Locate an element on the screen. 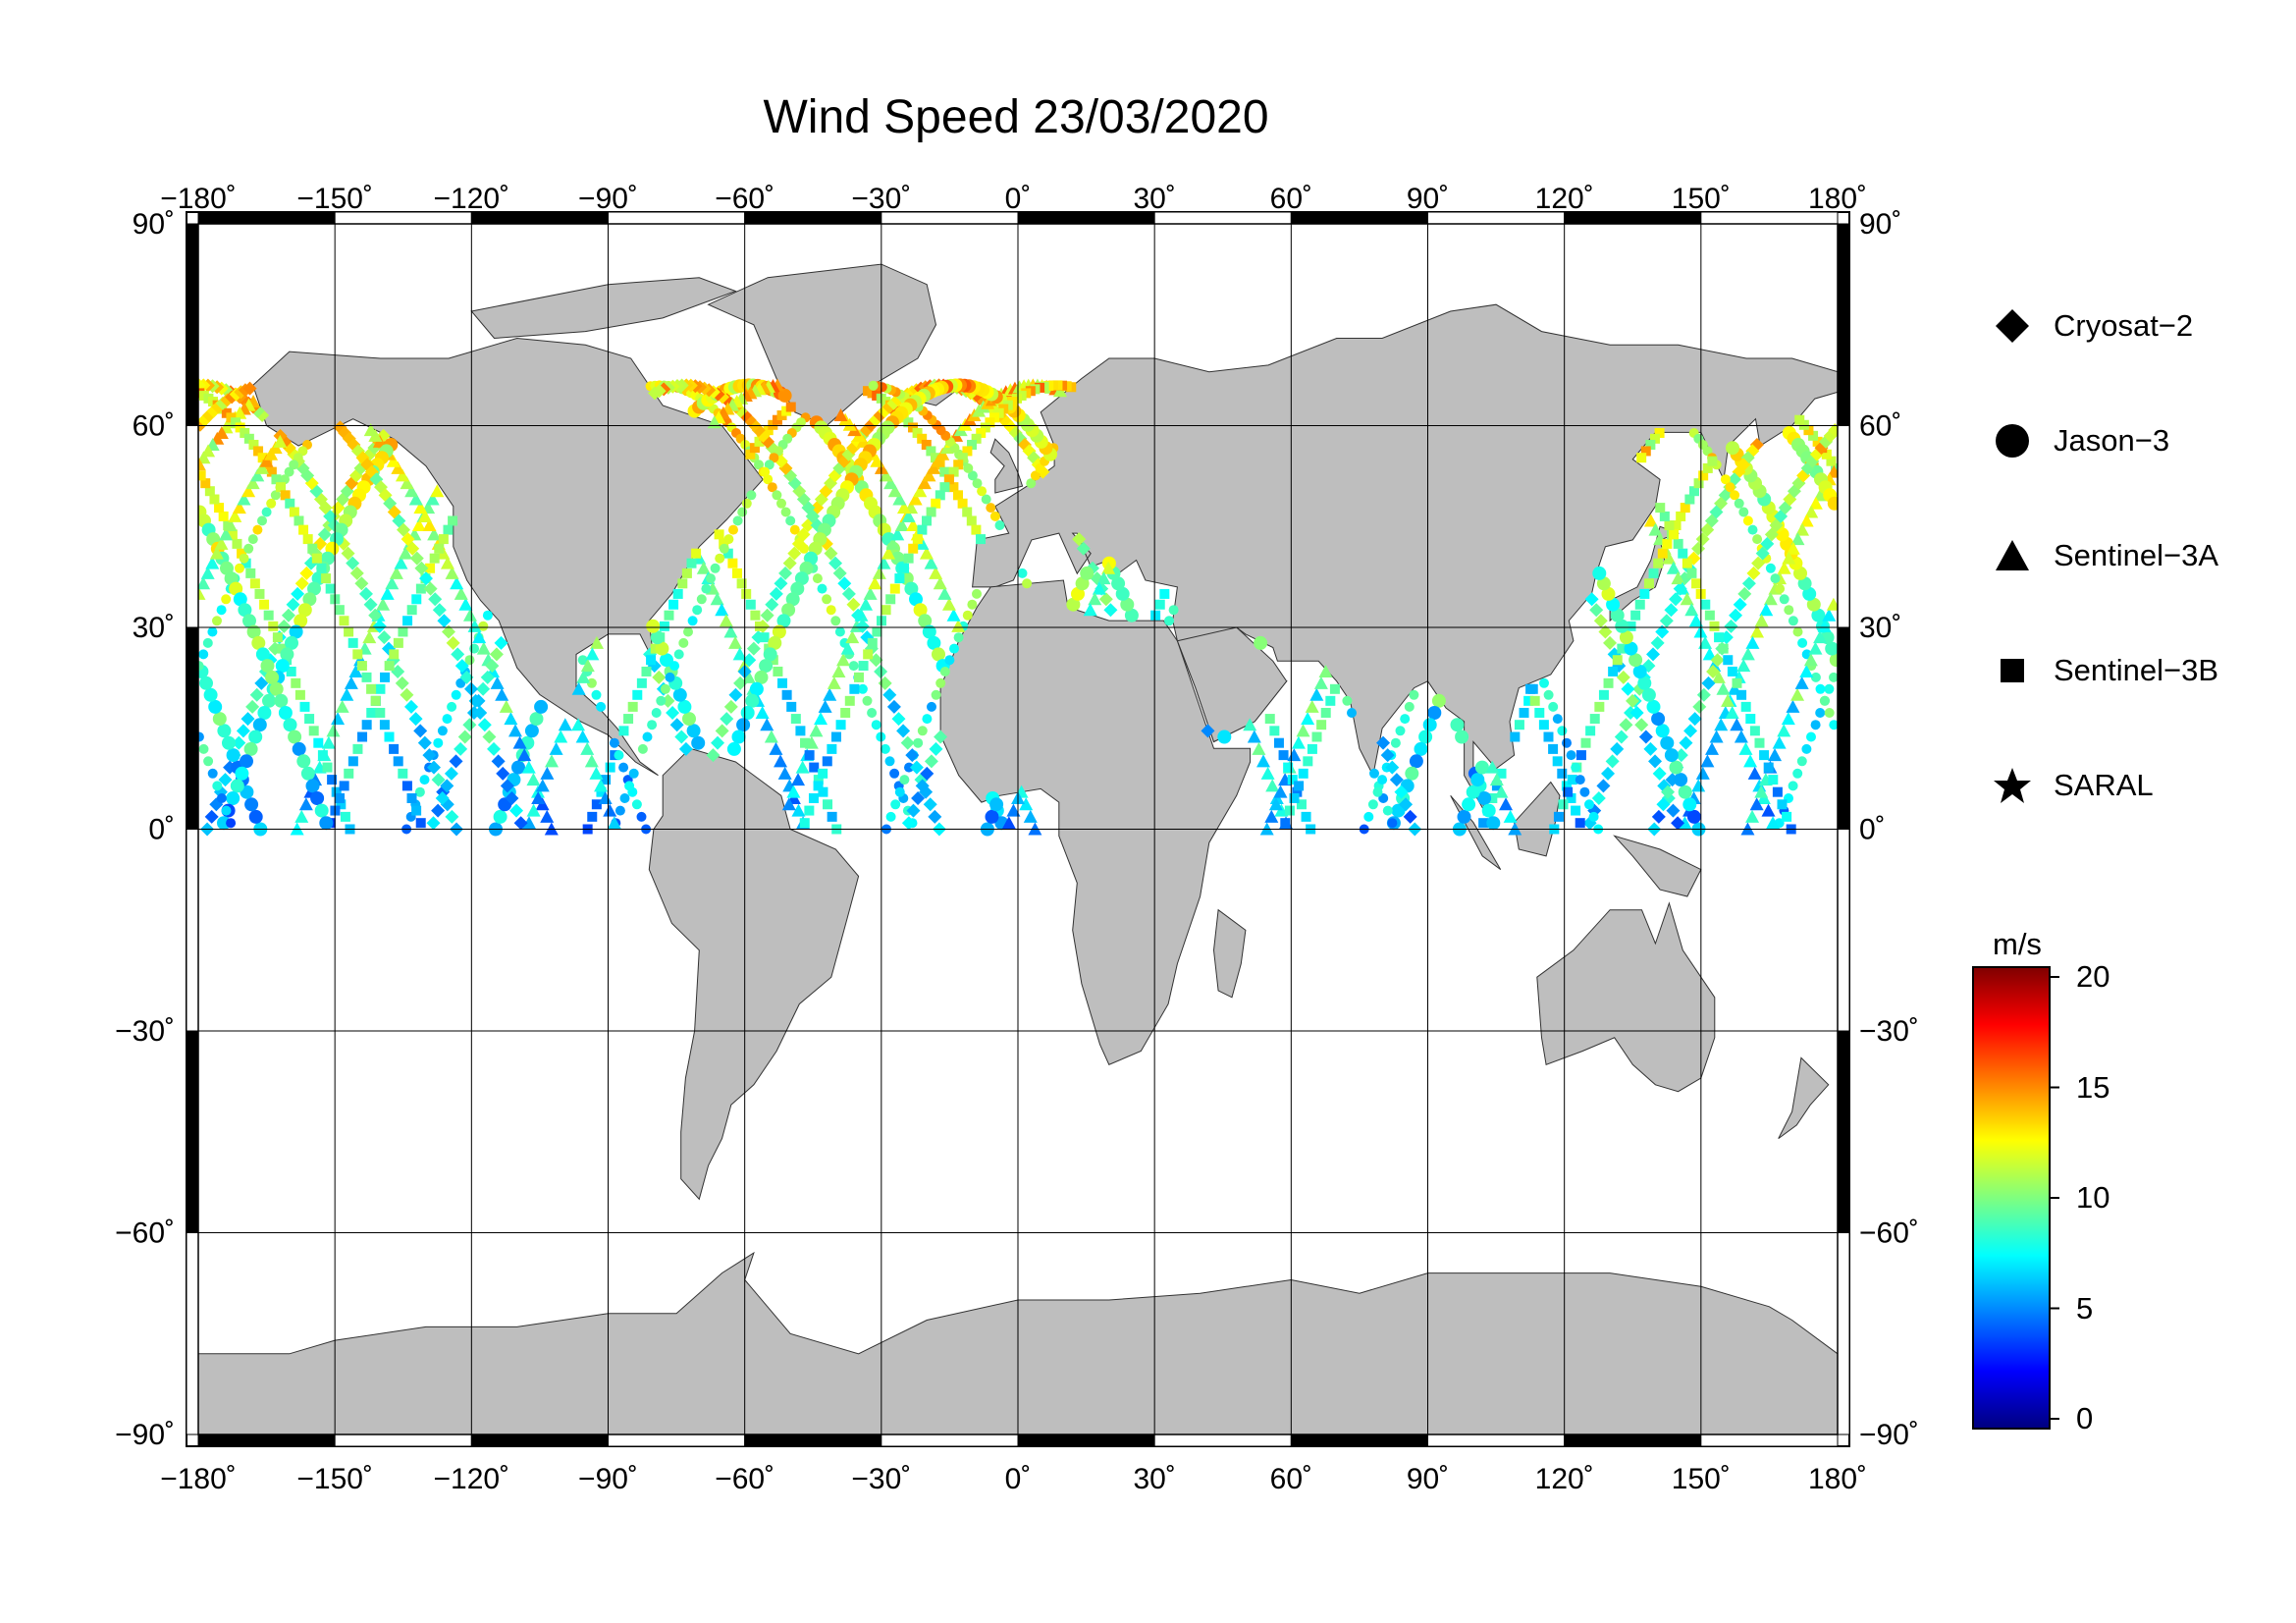  land-new-zealand is located at coordinates (1804, 1098).